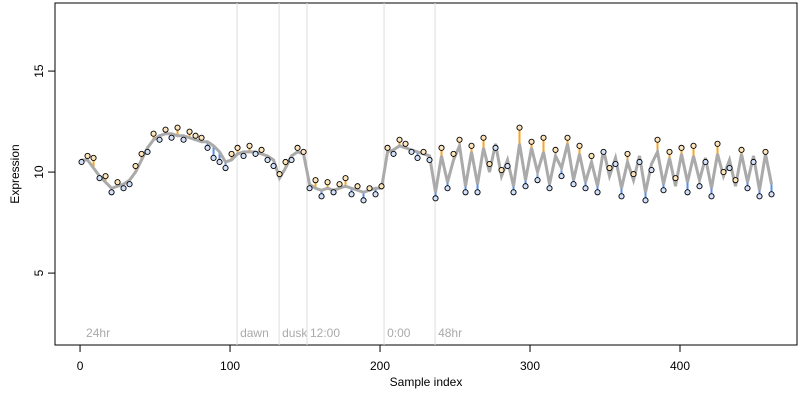 This screenshot has height=400, width=800. Describe the element at coordinates (15, 173) in the screenshot. I see `y-axis-title: Expression` at that location.